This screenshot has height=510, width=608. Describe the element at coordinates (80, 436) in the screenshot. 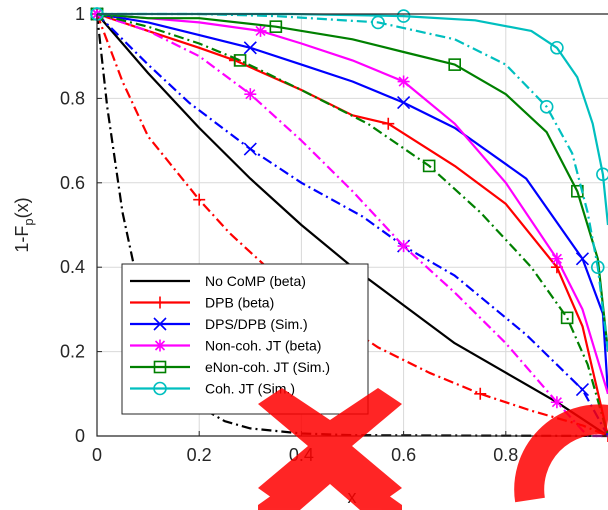

I see `y-tick-label: 0` at that location.